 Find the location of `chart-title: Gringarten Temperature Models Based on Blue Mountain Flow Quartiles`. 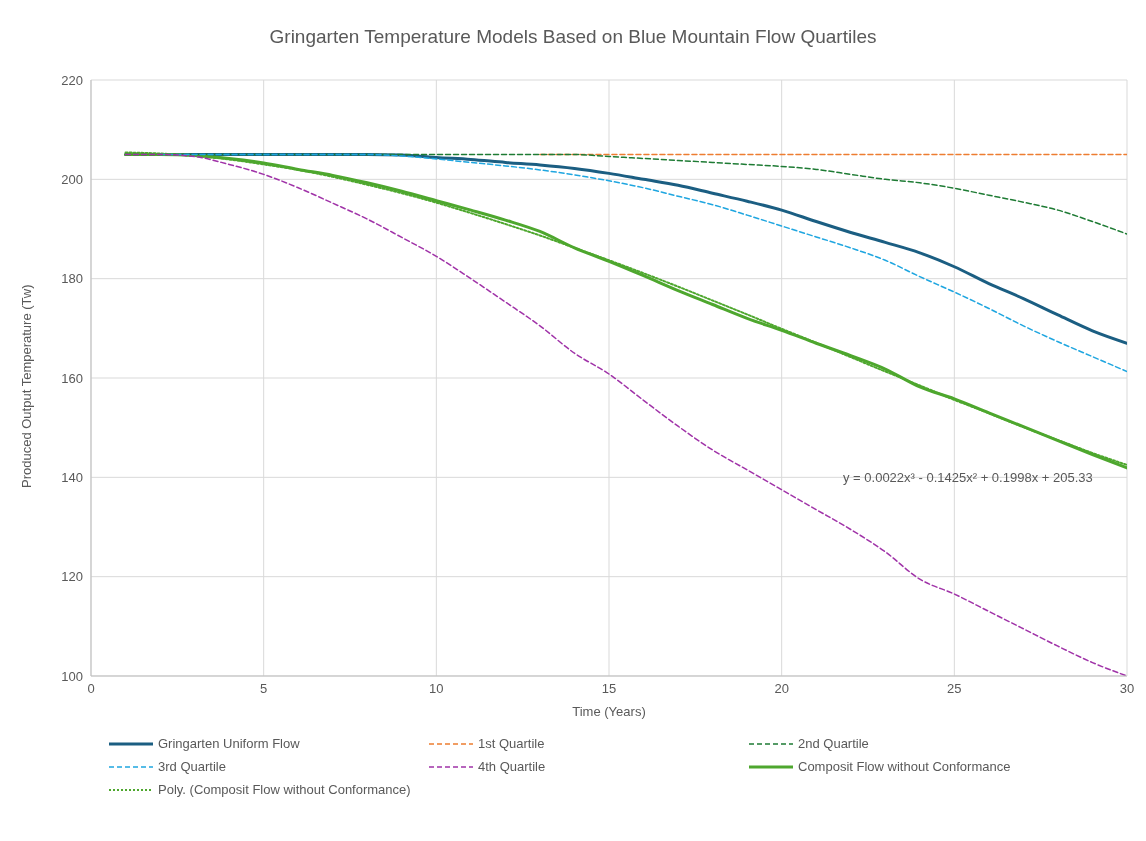

chart-title: Gringarten Temperature Models Based on Blue Mountain Flow Quartiles is located at coordinates (573, 37).